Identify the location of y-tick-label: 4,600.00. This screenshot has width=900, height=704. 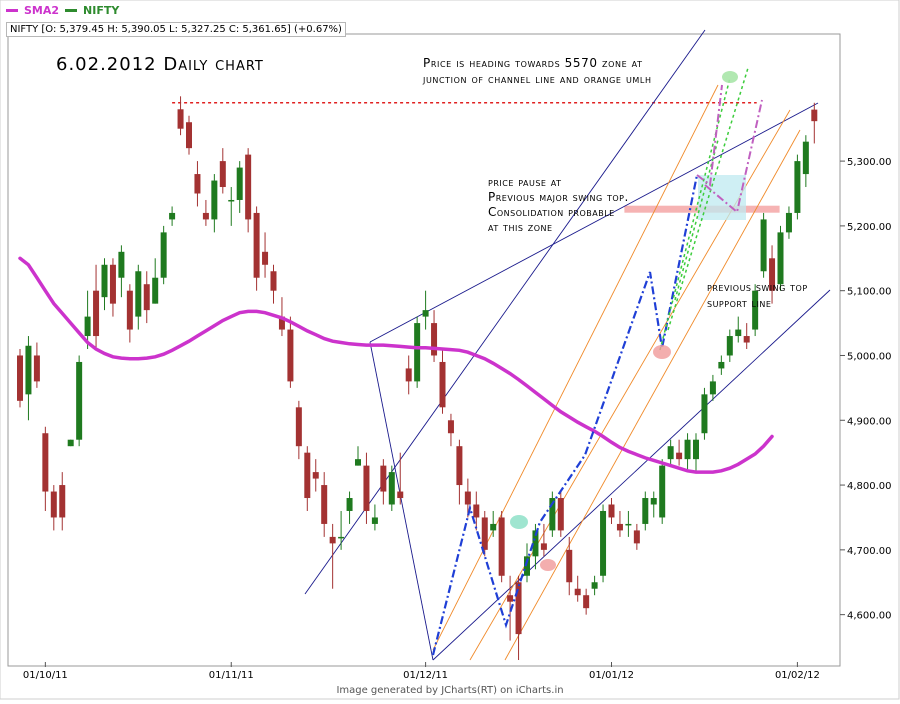
(869, 616).